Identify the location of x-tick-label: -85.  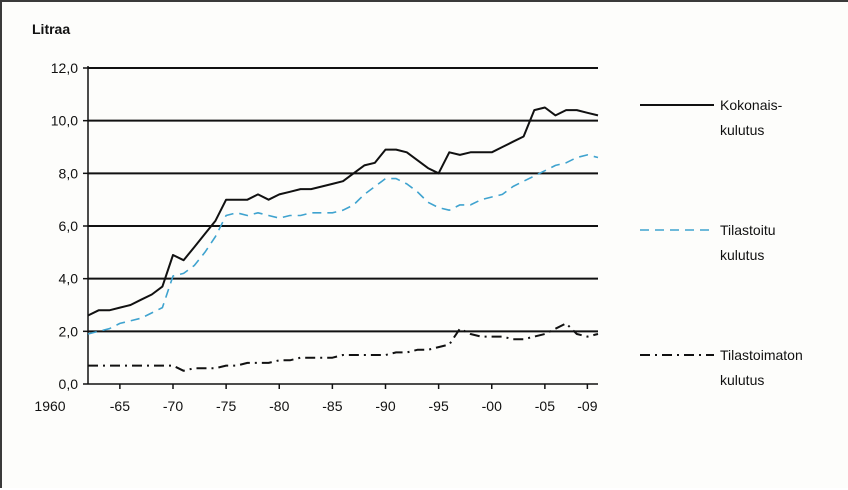
(332, 406).